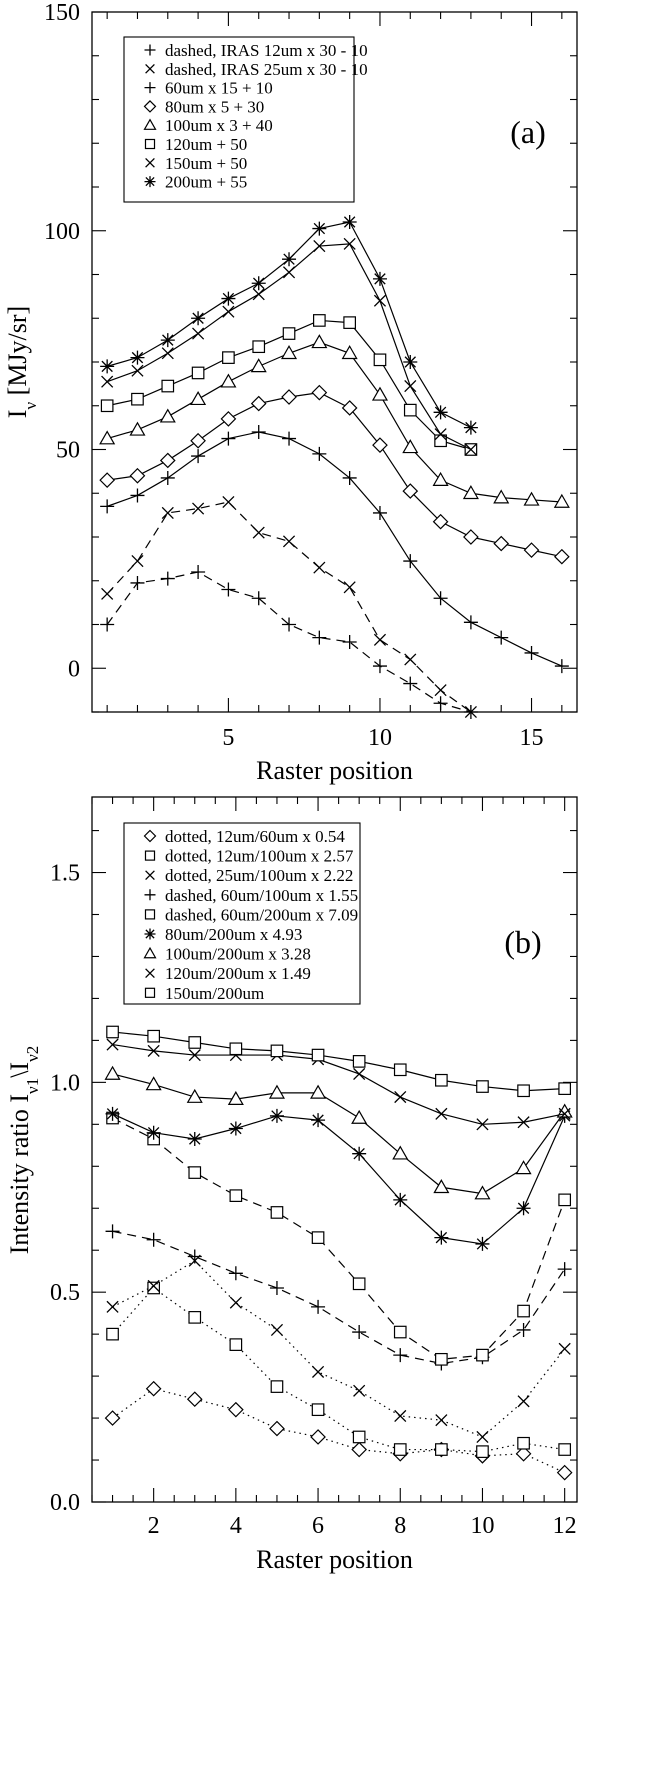 The height and width of the screenshot is (1788, 660). What do you see at coordinates (150, 992) in the screenshot?
I see `legend-square-marker` at bounding box center [150, 992].